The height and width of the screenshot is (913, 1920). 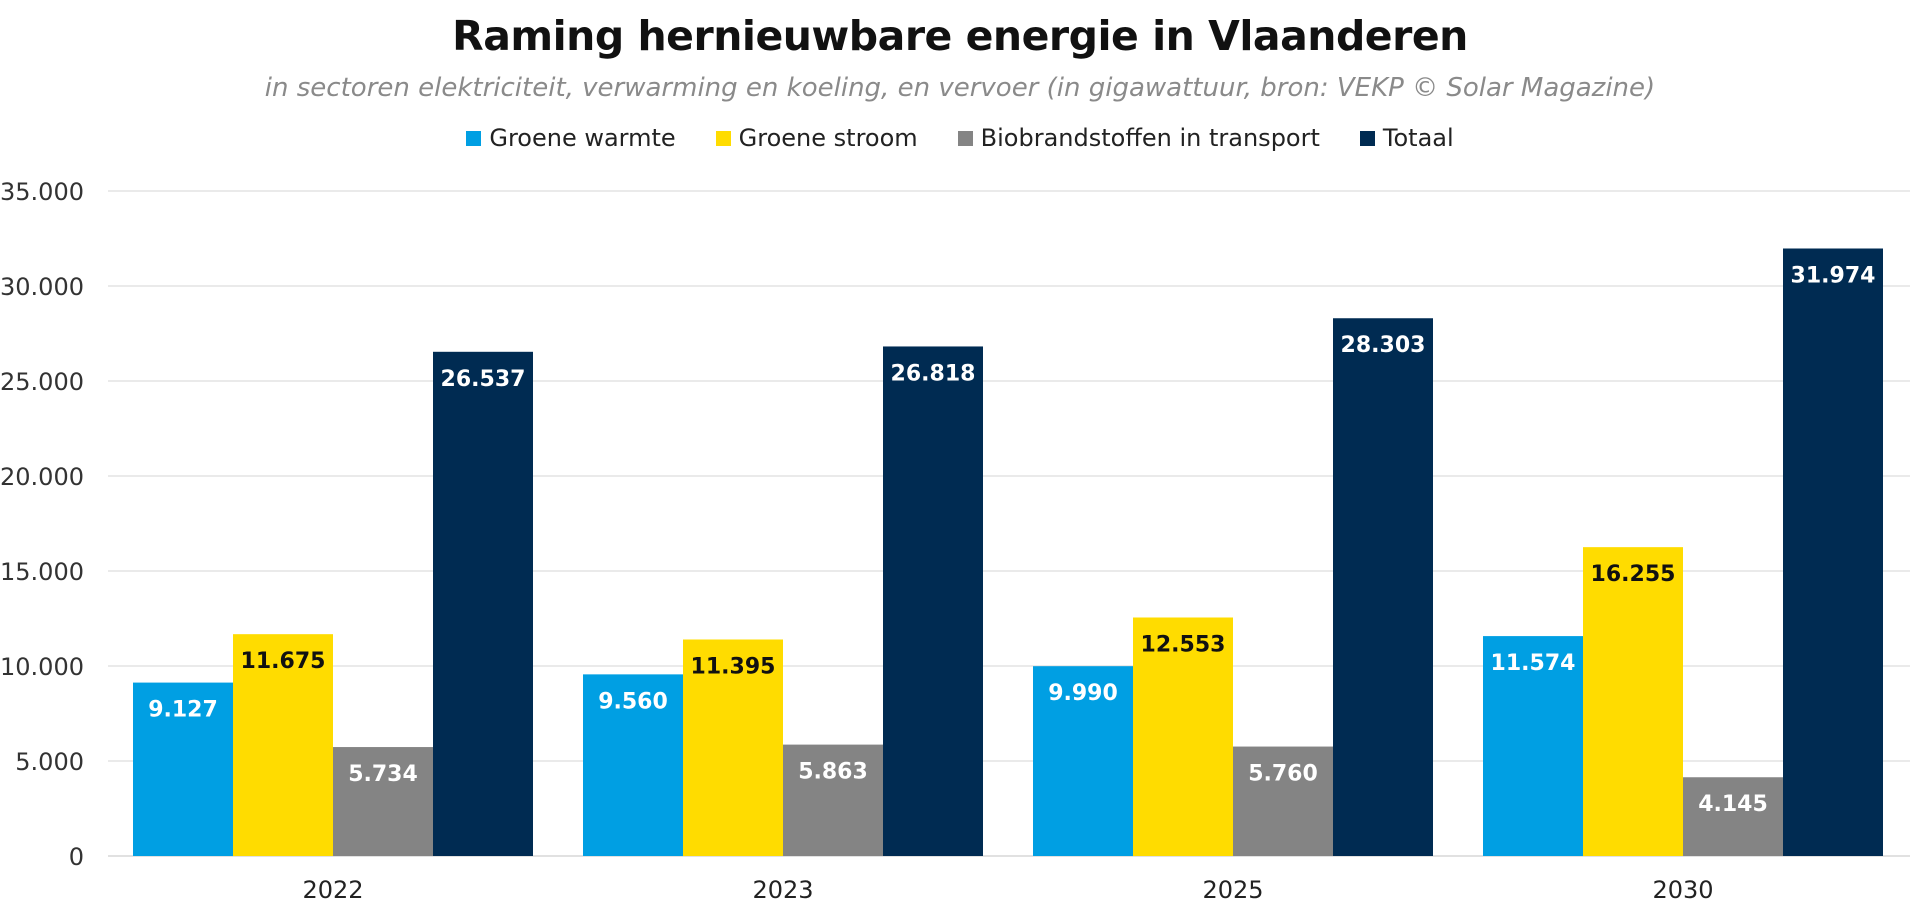 What do you see at coordinates (1283, 774) in the screenshot?
I see `data-label-biobrandstoffen-in-transport-2025: 5.760` at bounding box center [1283, 774].